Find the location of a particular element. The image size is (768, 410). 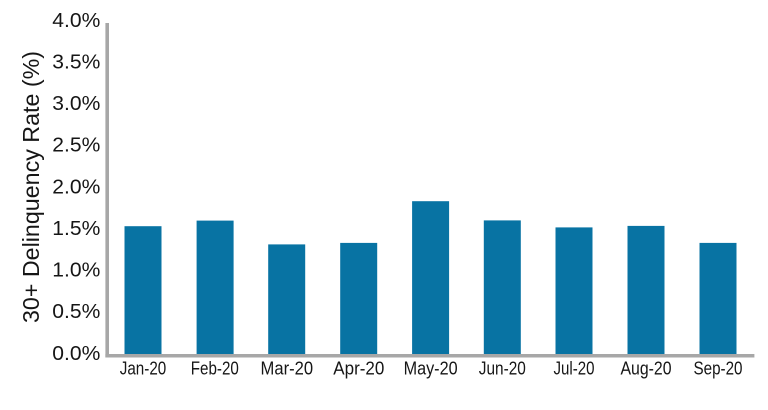

svg-text: 30+ Delinquency Rate (%) is located at coordinates (31, 187).